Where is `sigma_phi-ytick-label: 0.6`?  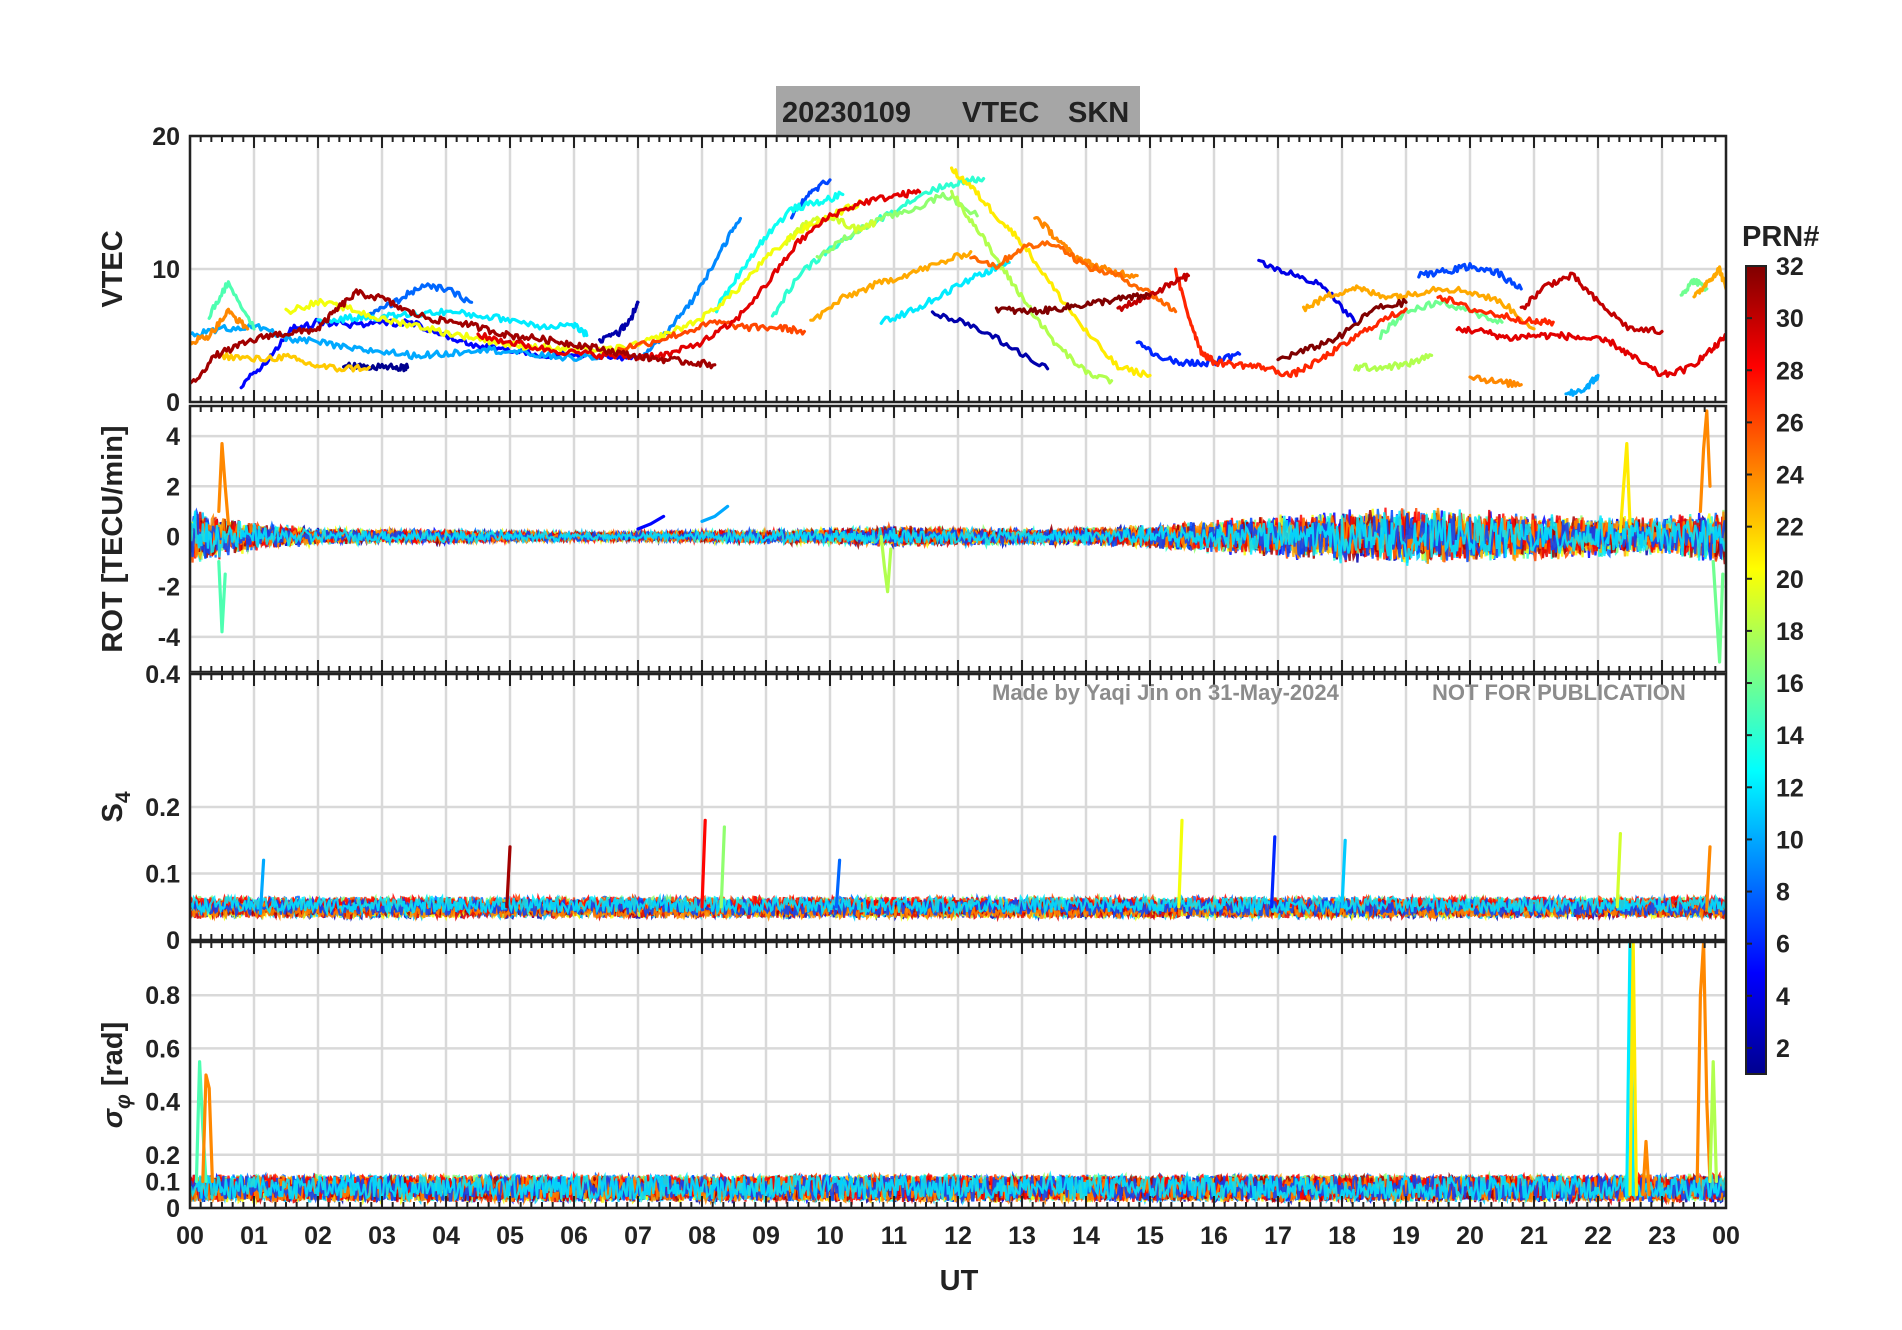 sigma_phi-ytick-label: 0.6 is located at coordinates (162, 1049).